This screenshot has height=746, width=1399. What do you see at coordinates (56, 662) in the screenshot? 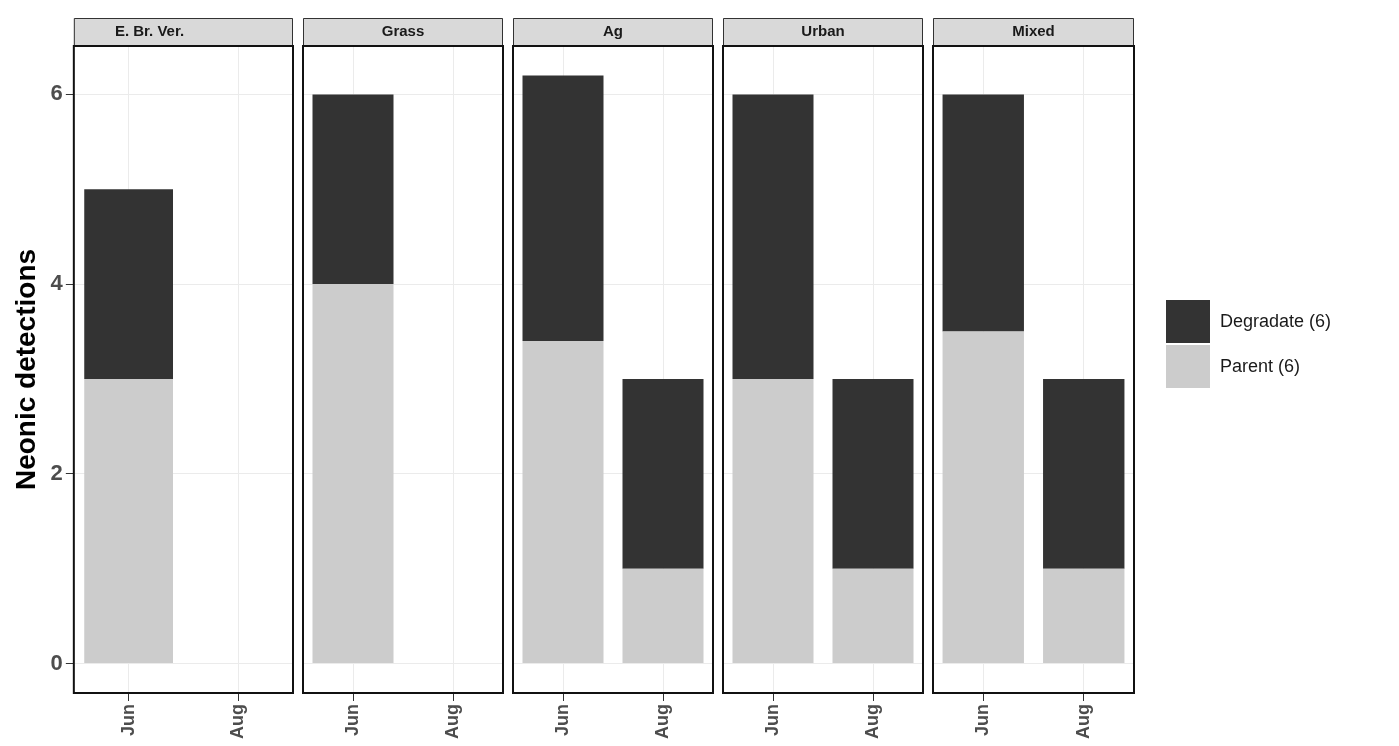
I see `y-tick-label: 0` at bounding box center [56, 662].